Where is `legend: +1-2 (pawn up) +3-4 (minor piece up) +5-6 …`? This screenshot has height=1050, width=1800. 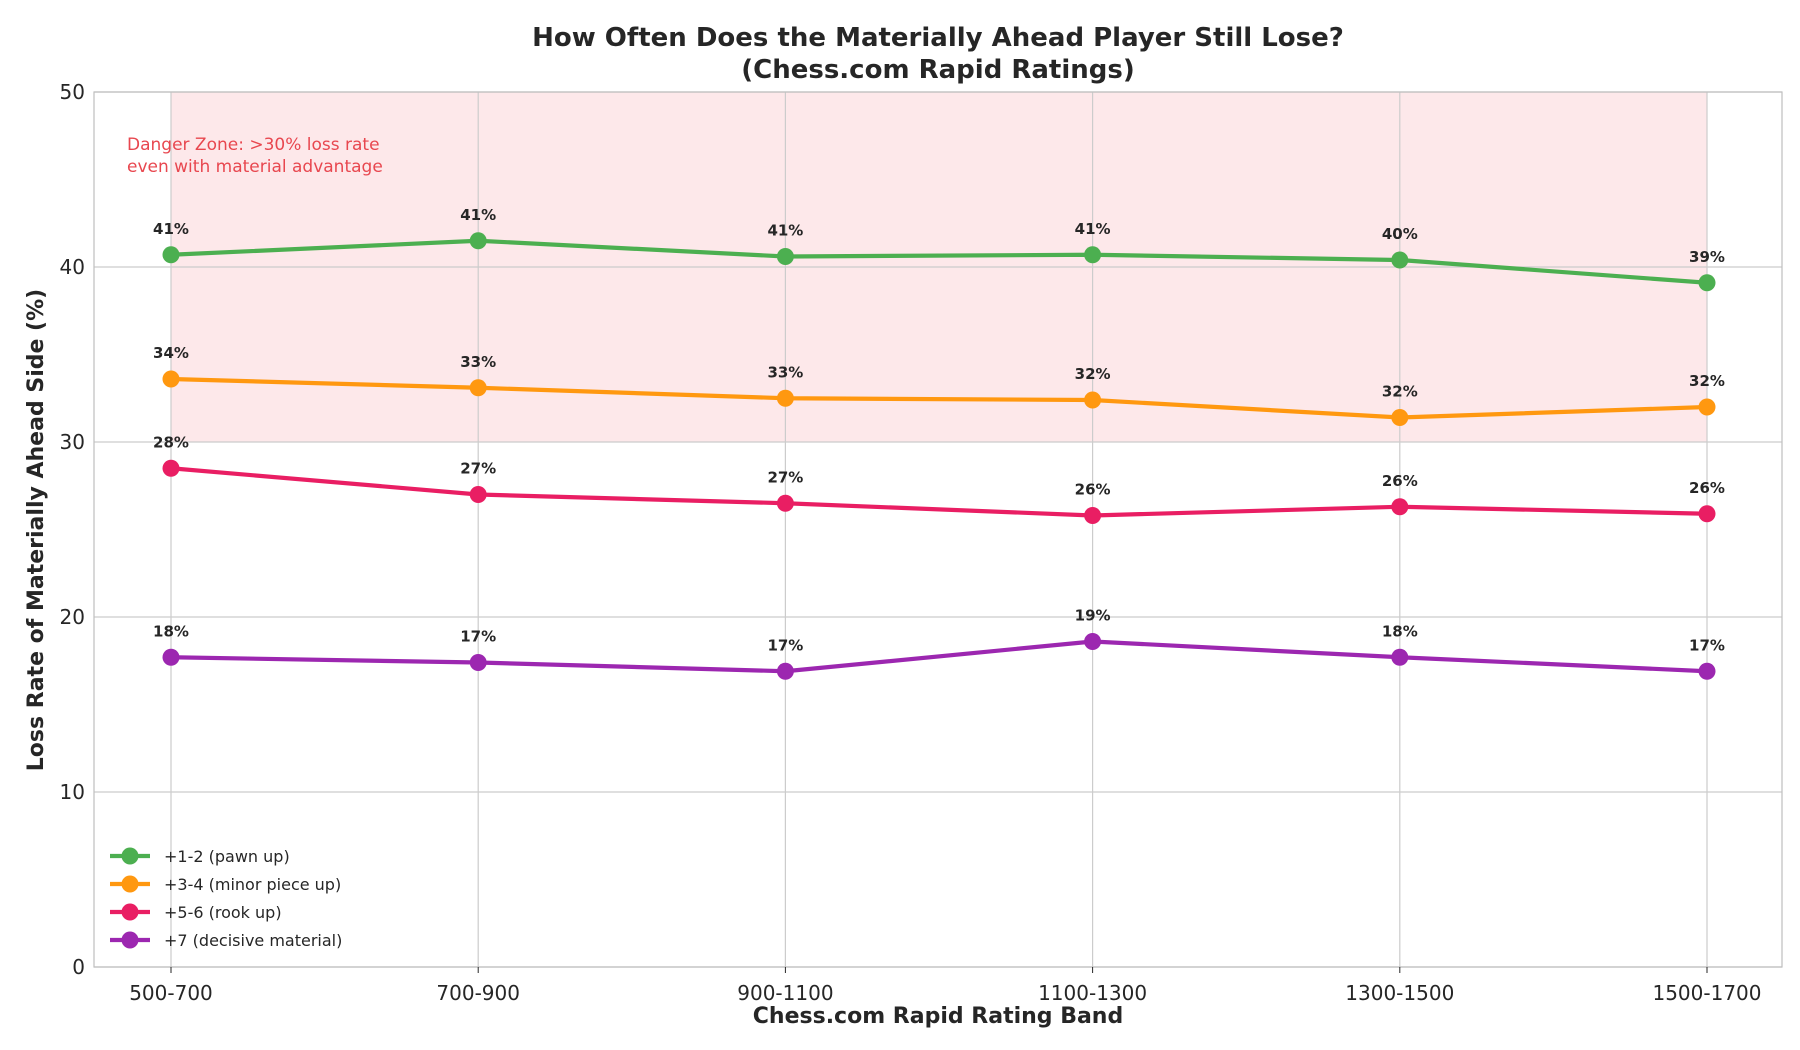
legend: +1-2 (pawn up) +3-4 (minor piece up) +5-6 … is located at coordinates (226, 898).